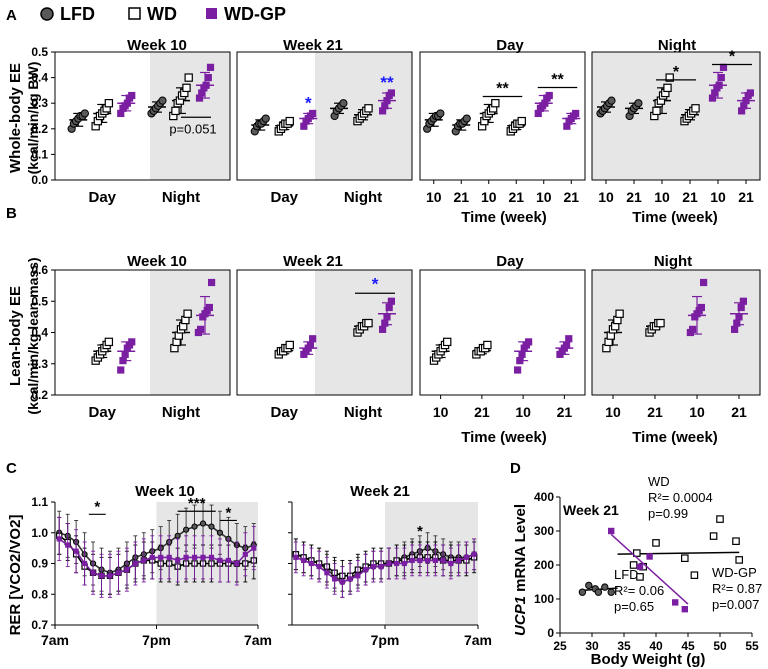  Describe the element at coordinates (510, 261) in the screenshot. I see `title-b3: Day` at that location.